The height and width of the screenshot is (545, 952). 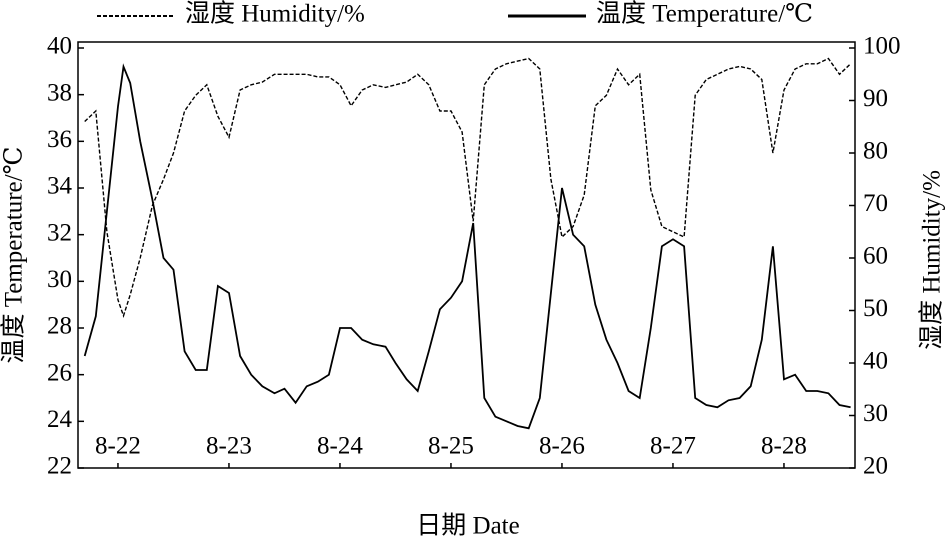 What do you see at coordinates (784, 446) in the screenshot?
I see `x-tick-label: 8-28` at bounding box center [784, 446].